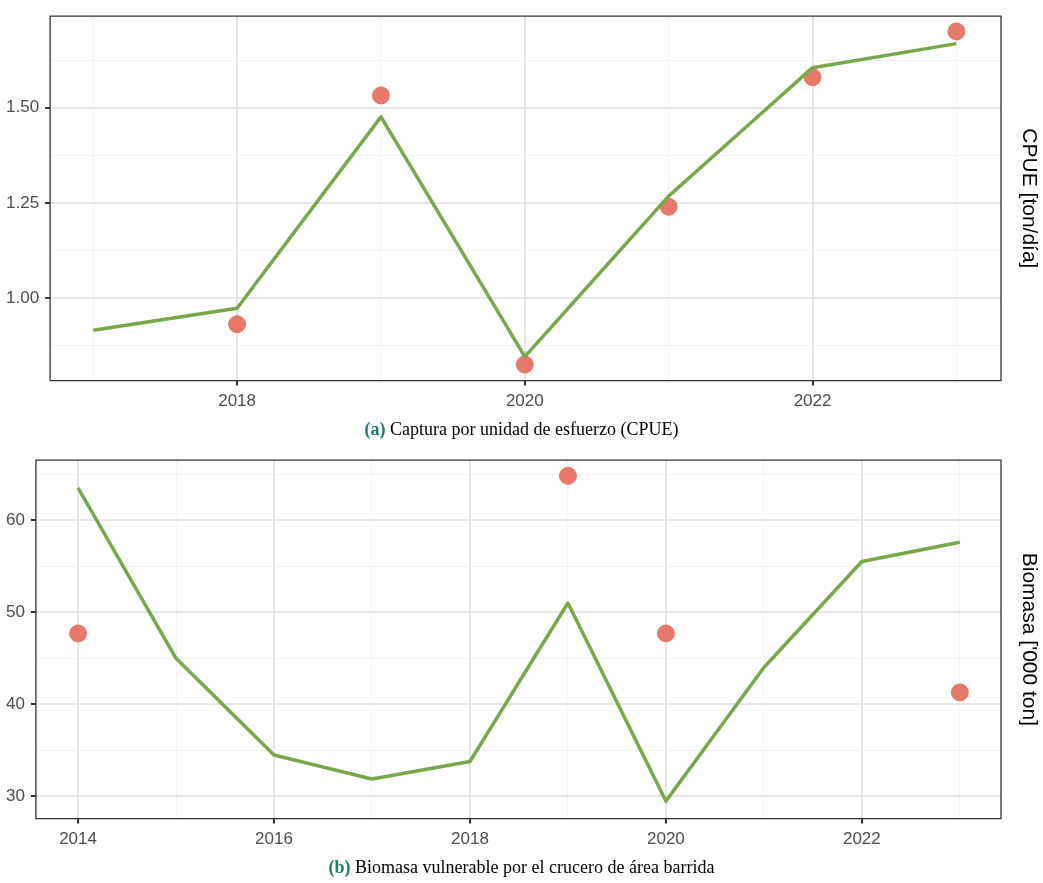  I want to click on y-axis-title: Biomasa ['000 ton], so click(1031, 639).